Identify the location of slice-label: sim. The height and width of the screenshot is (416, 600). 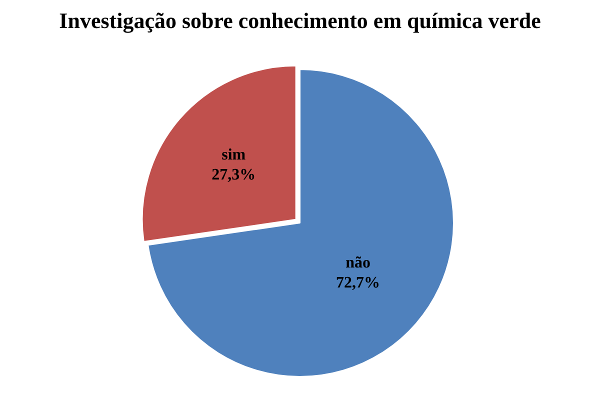
(234, 155).